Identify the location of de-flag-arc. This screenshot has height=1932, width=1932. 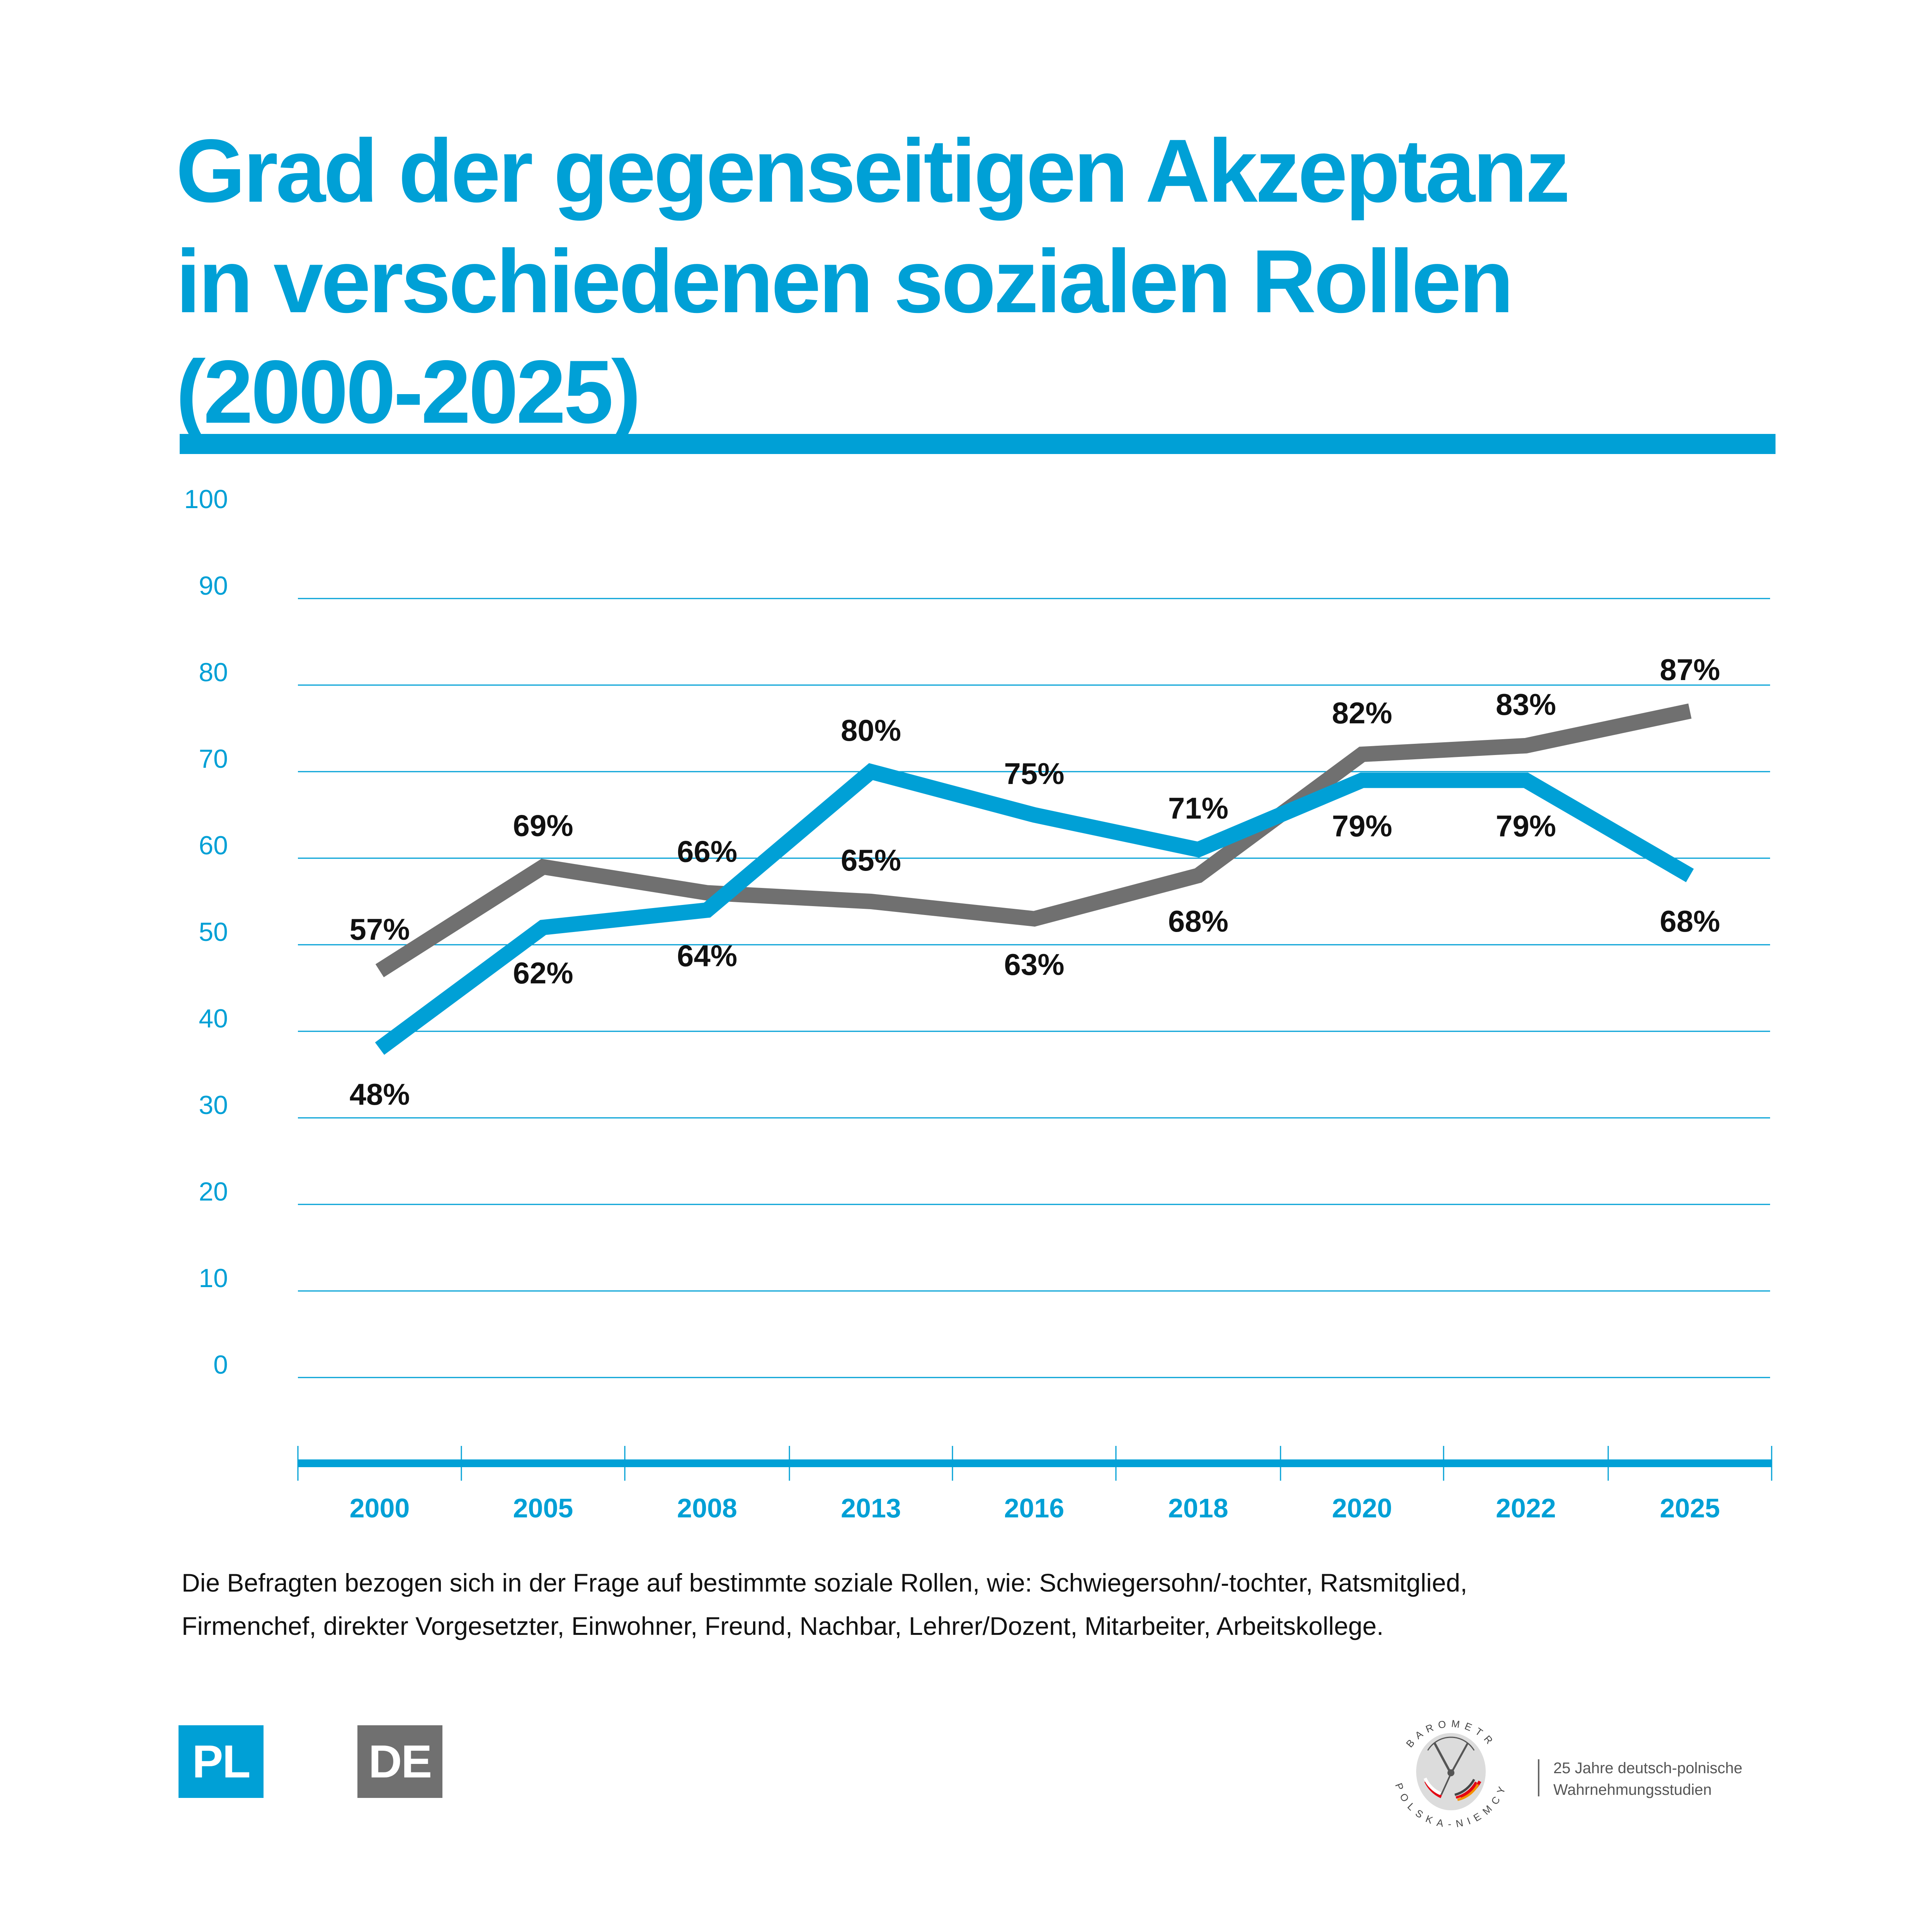
(1464, 1787).